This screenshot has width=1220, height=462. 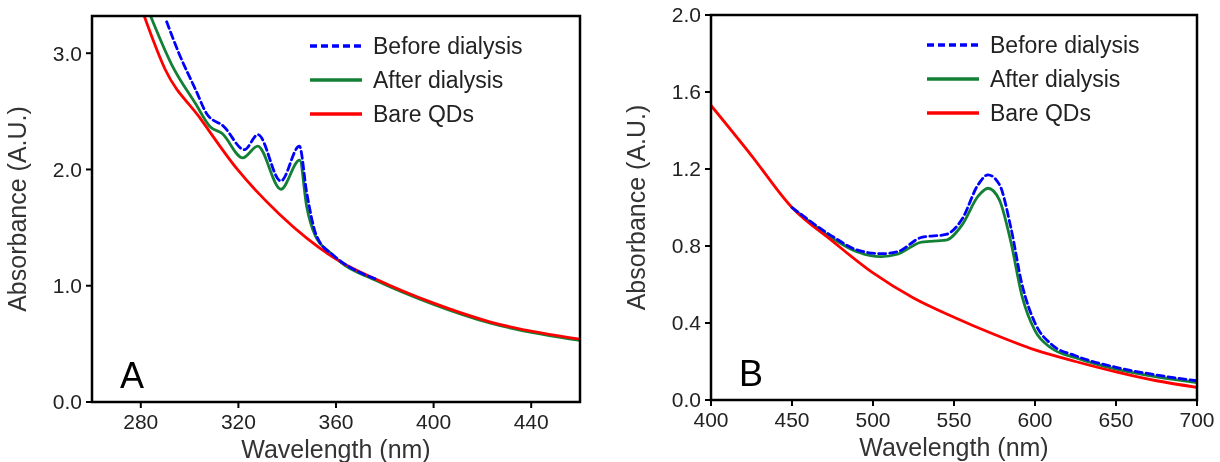 I want to click on x-tick-label: 280, so click(x=141, y=421).